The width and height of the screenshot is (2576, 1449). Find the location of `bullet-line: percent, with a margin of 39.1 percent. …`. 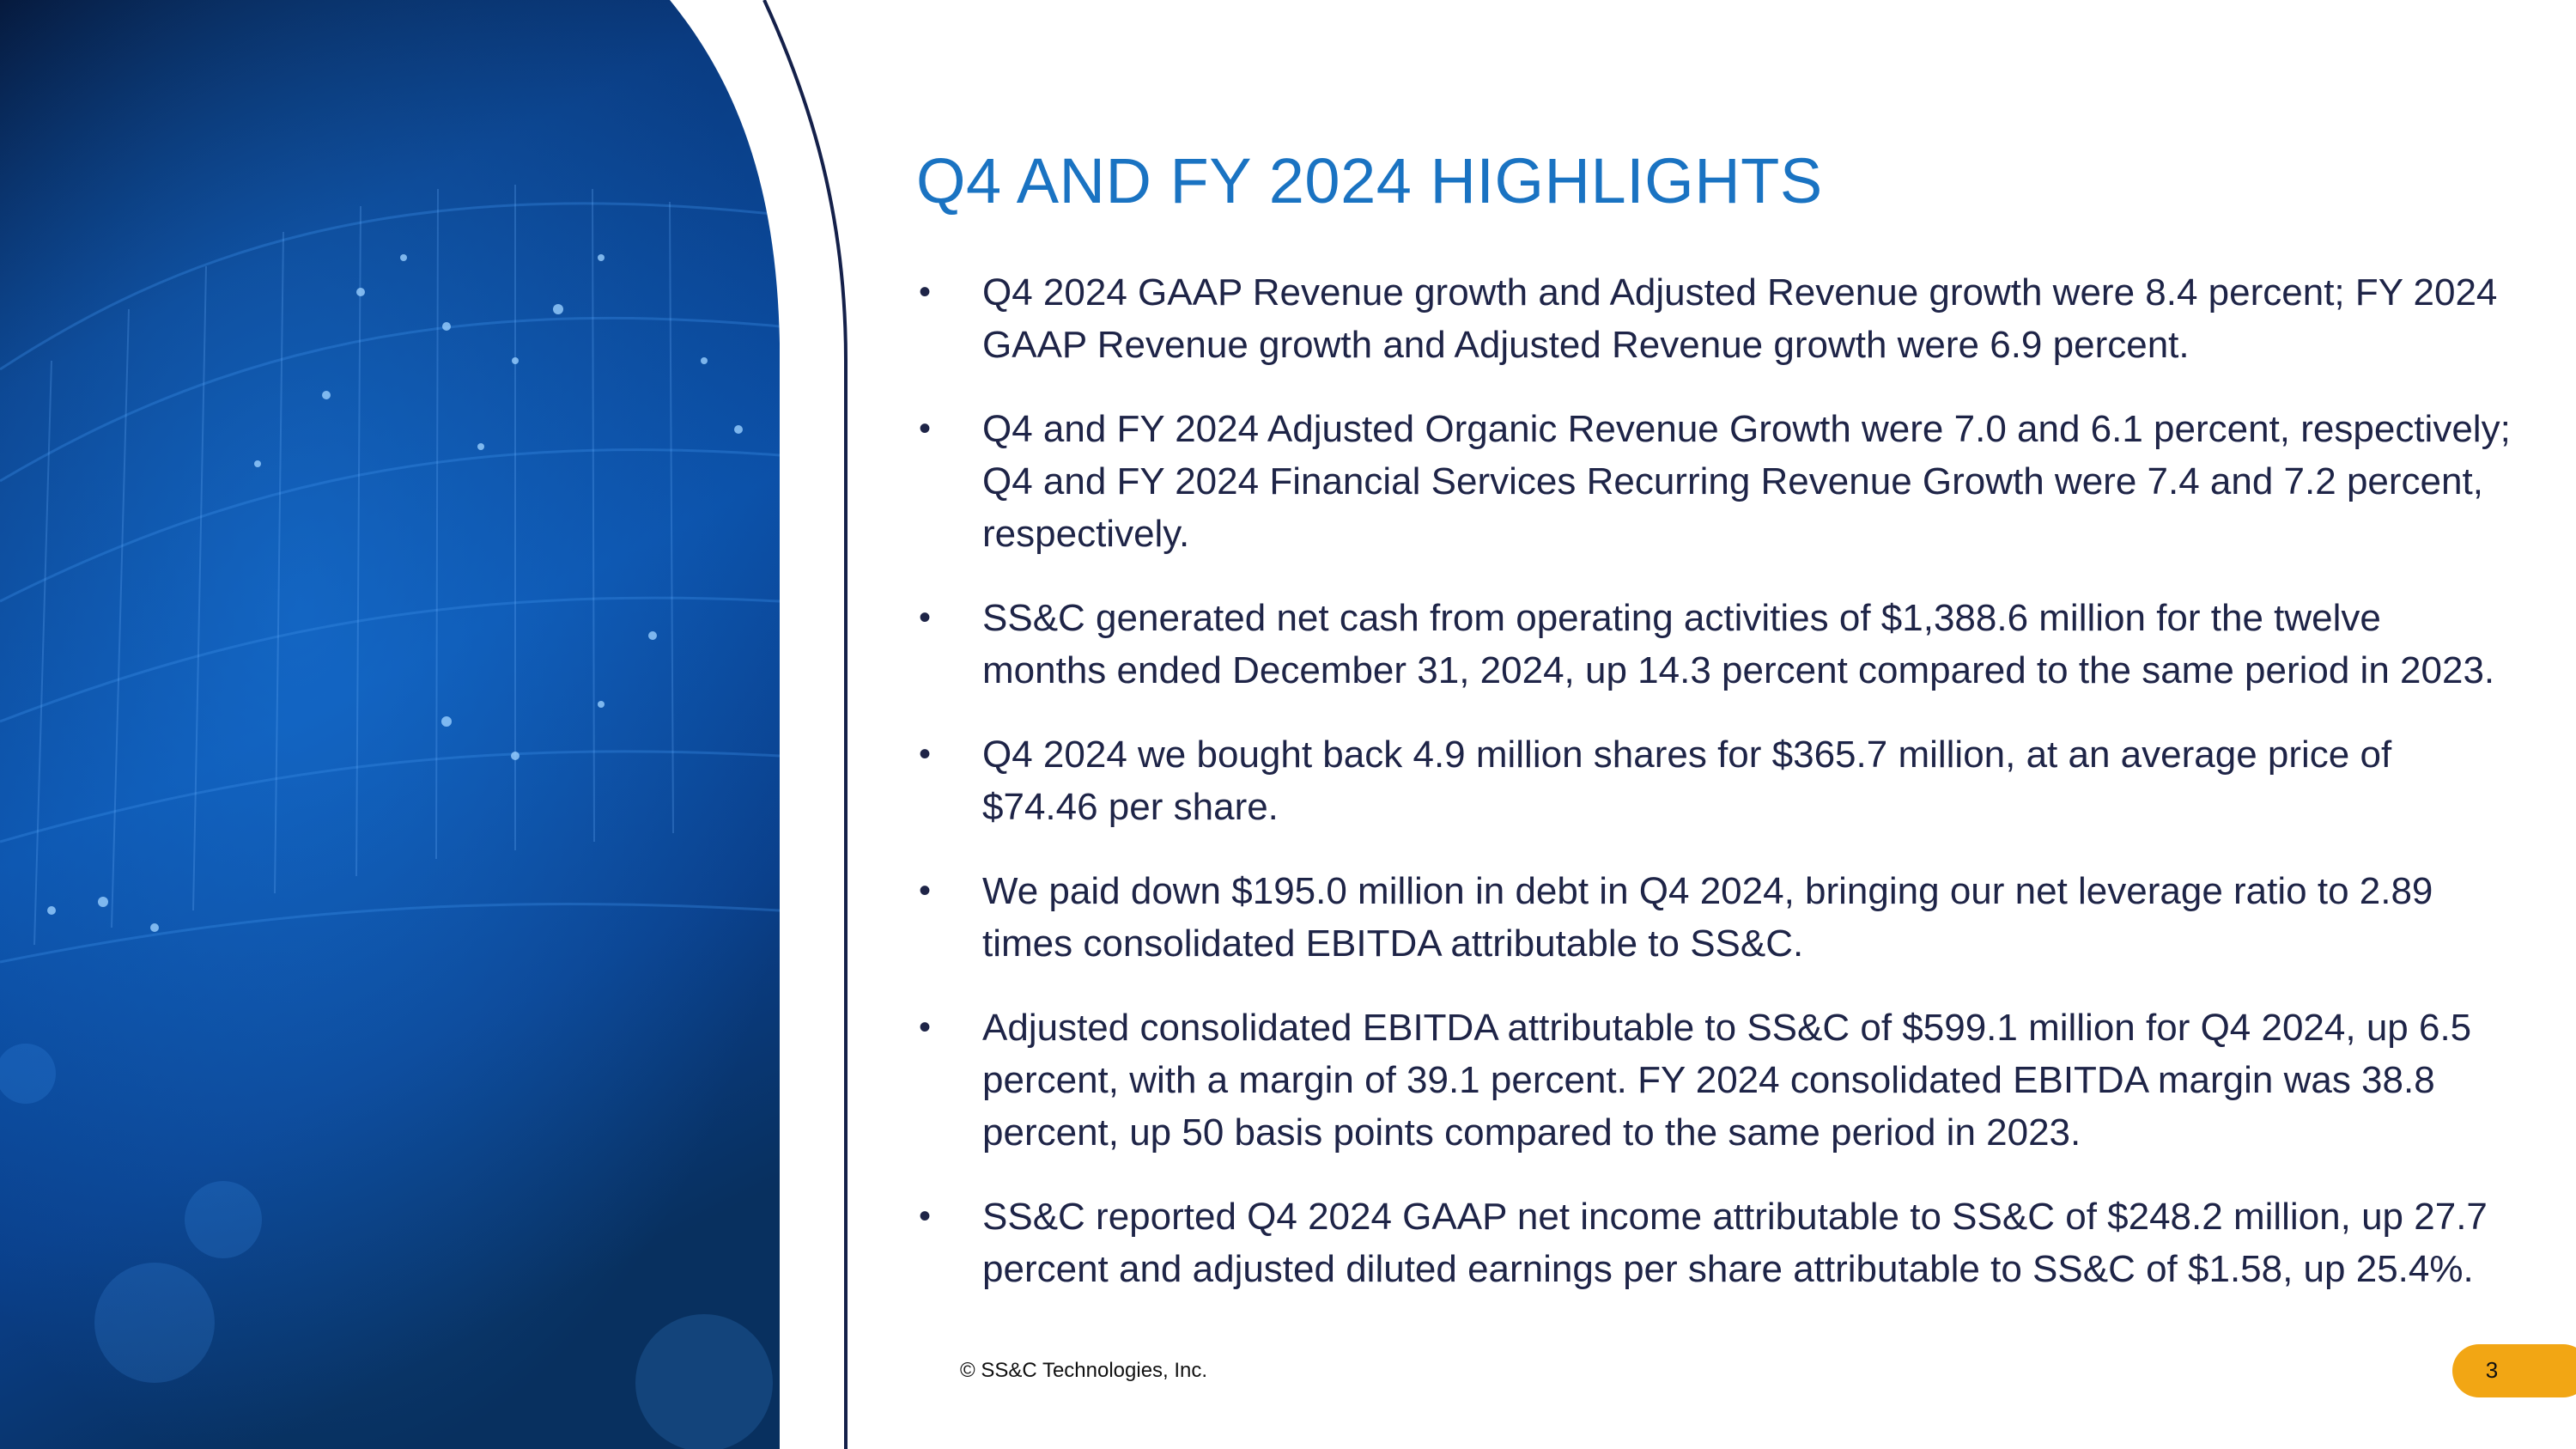

bullet-line: percent, with a margin of 39.1 percent. … is located at coordinates (1708, 1080).